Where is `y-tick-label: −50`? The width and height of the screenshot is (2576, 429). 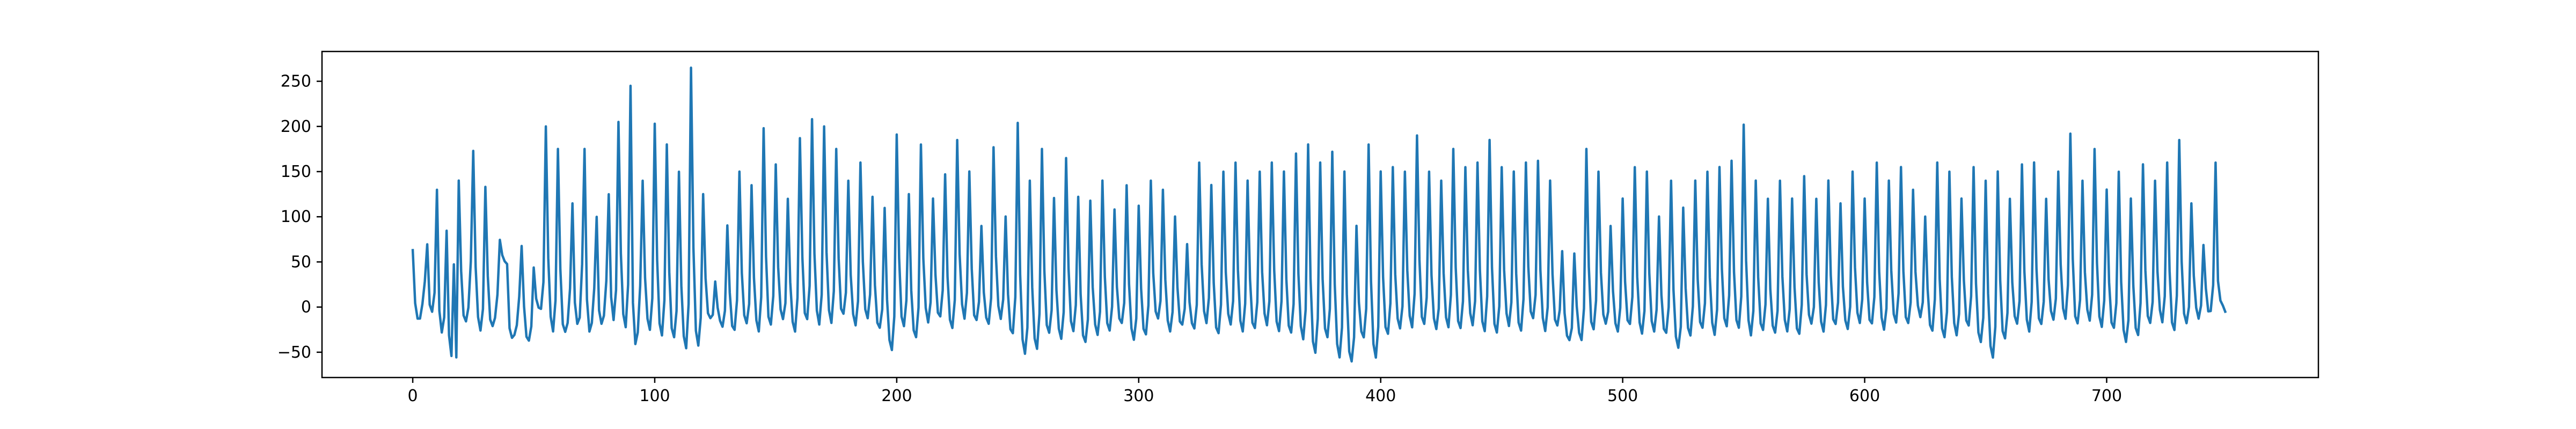 y-tick-label: −50 is located at coordinates (294, 352).